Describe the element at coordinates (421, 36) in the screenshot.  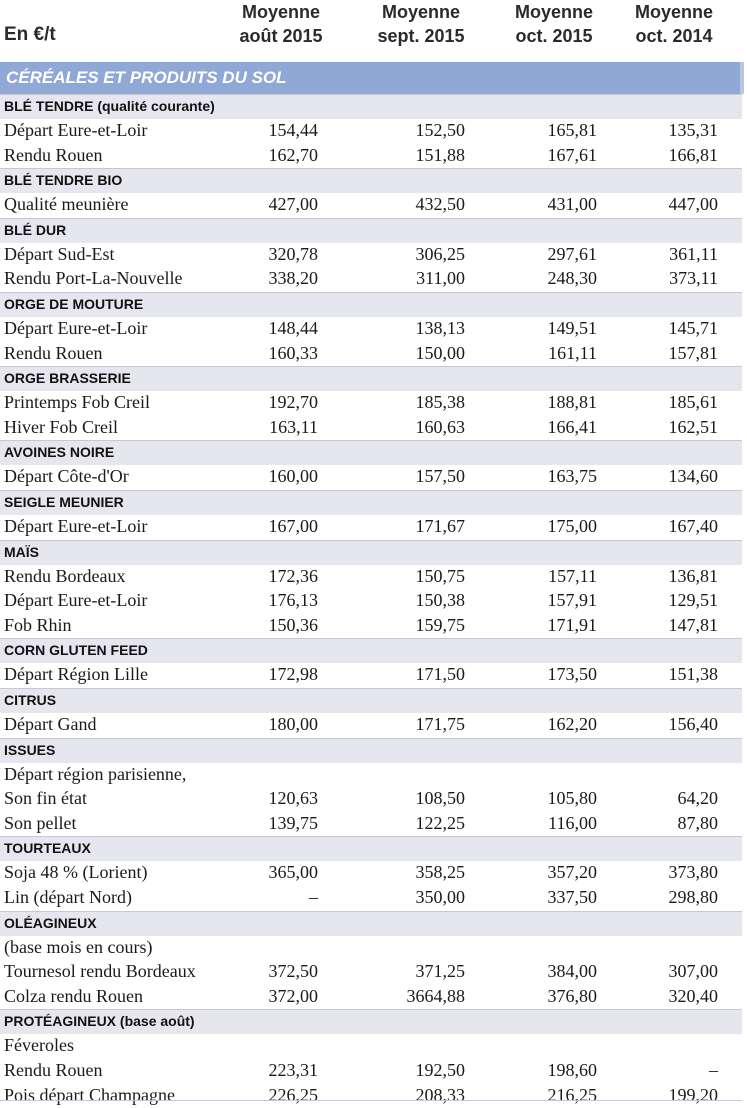
I see `column-header-line2: sept. 2015` at that location.